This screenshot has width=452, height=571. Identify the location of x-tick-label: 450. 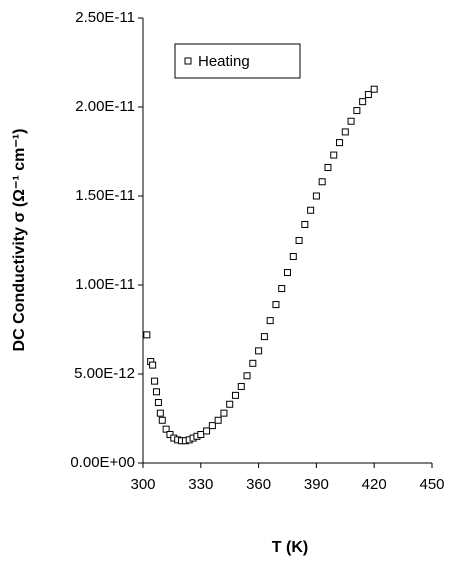
(431, 484).